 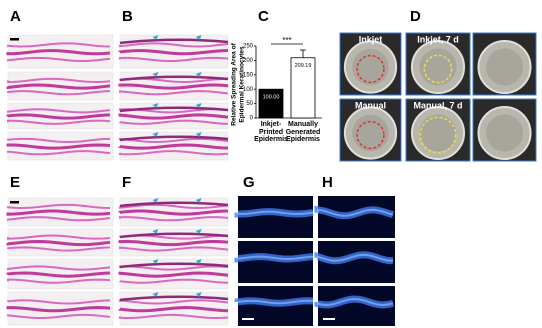 What do you see at coordinates (303, 66) in the screenshot?
I see `value-label: 209.19` at bounding box center [303, 66].